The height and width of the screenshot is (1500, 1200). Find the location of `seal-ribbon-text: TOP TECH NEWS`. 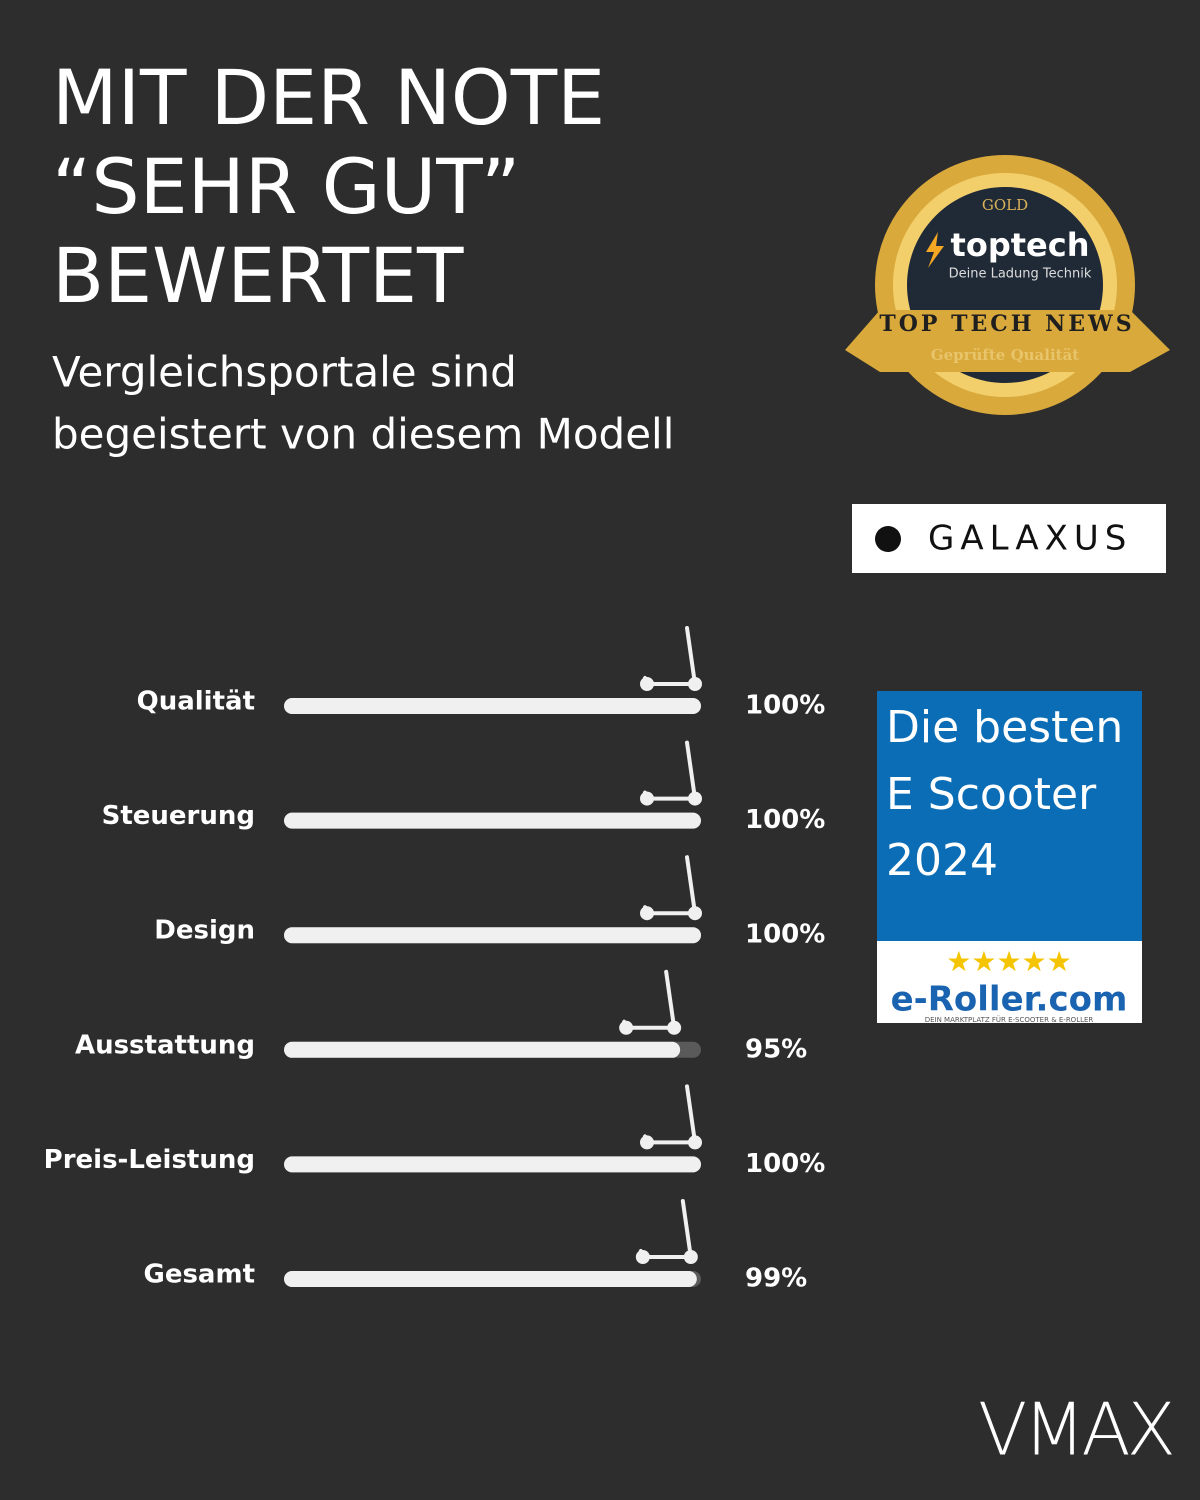

seal-ribbon-text: TOP TECH NEWS is located at coordinates (1006, 324).